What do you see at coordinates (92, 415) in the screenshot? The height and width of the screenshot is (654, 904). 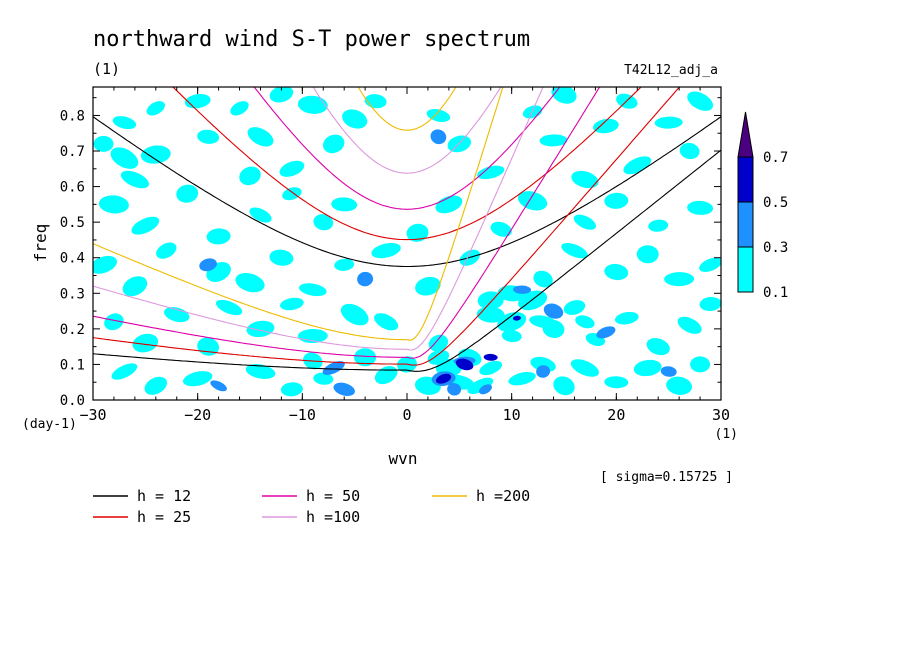 I see `x-tick-label: −30` at bounding box center [92, 415].